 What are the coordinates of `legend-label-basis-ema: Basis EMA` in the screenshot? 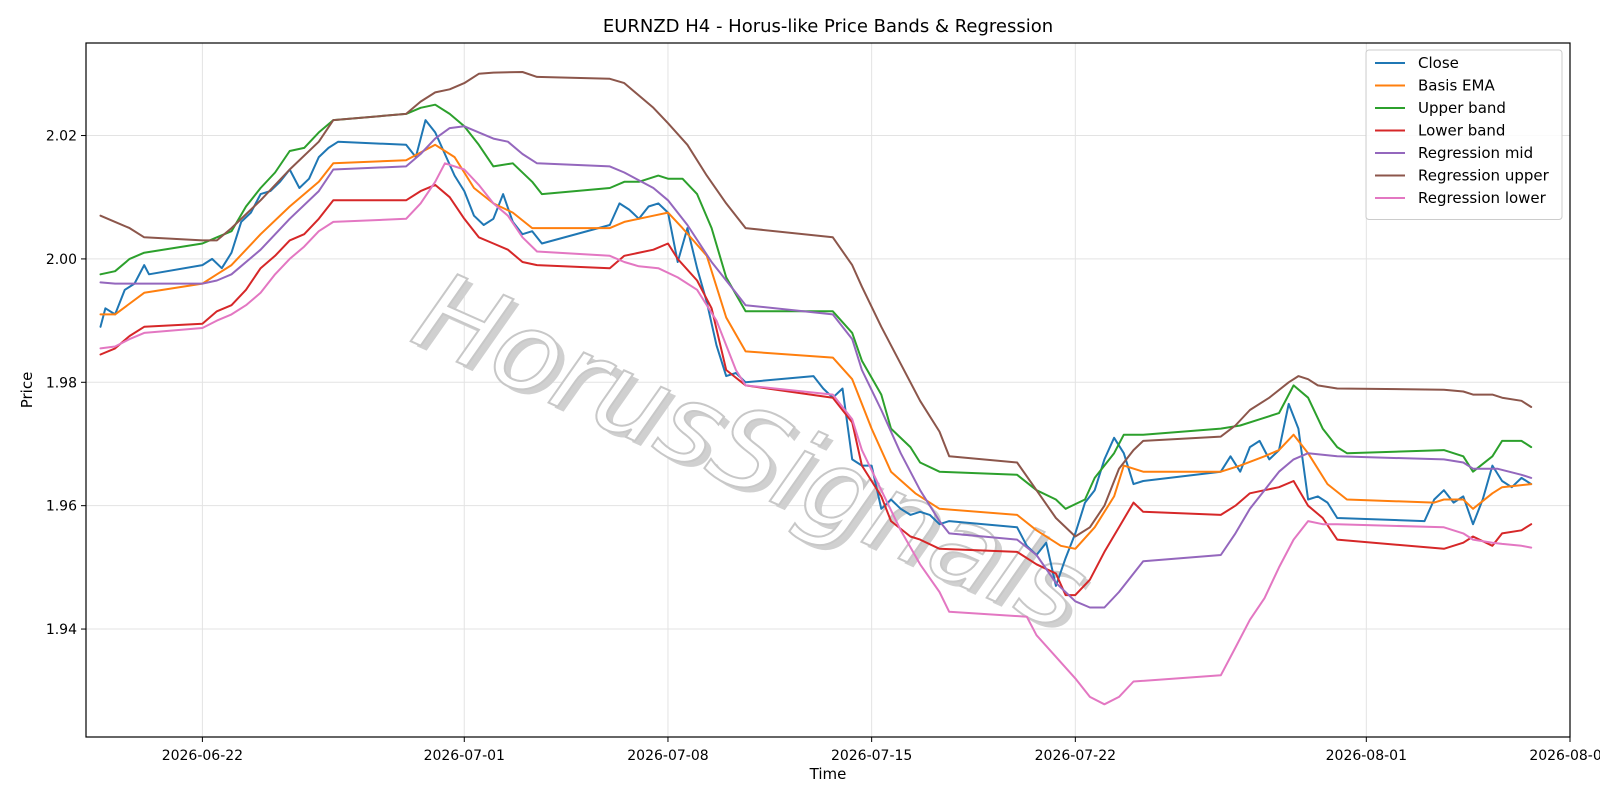 It's located at (1456, 86).